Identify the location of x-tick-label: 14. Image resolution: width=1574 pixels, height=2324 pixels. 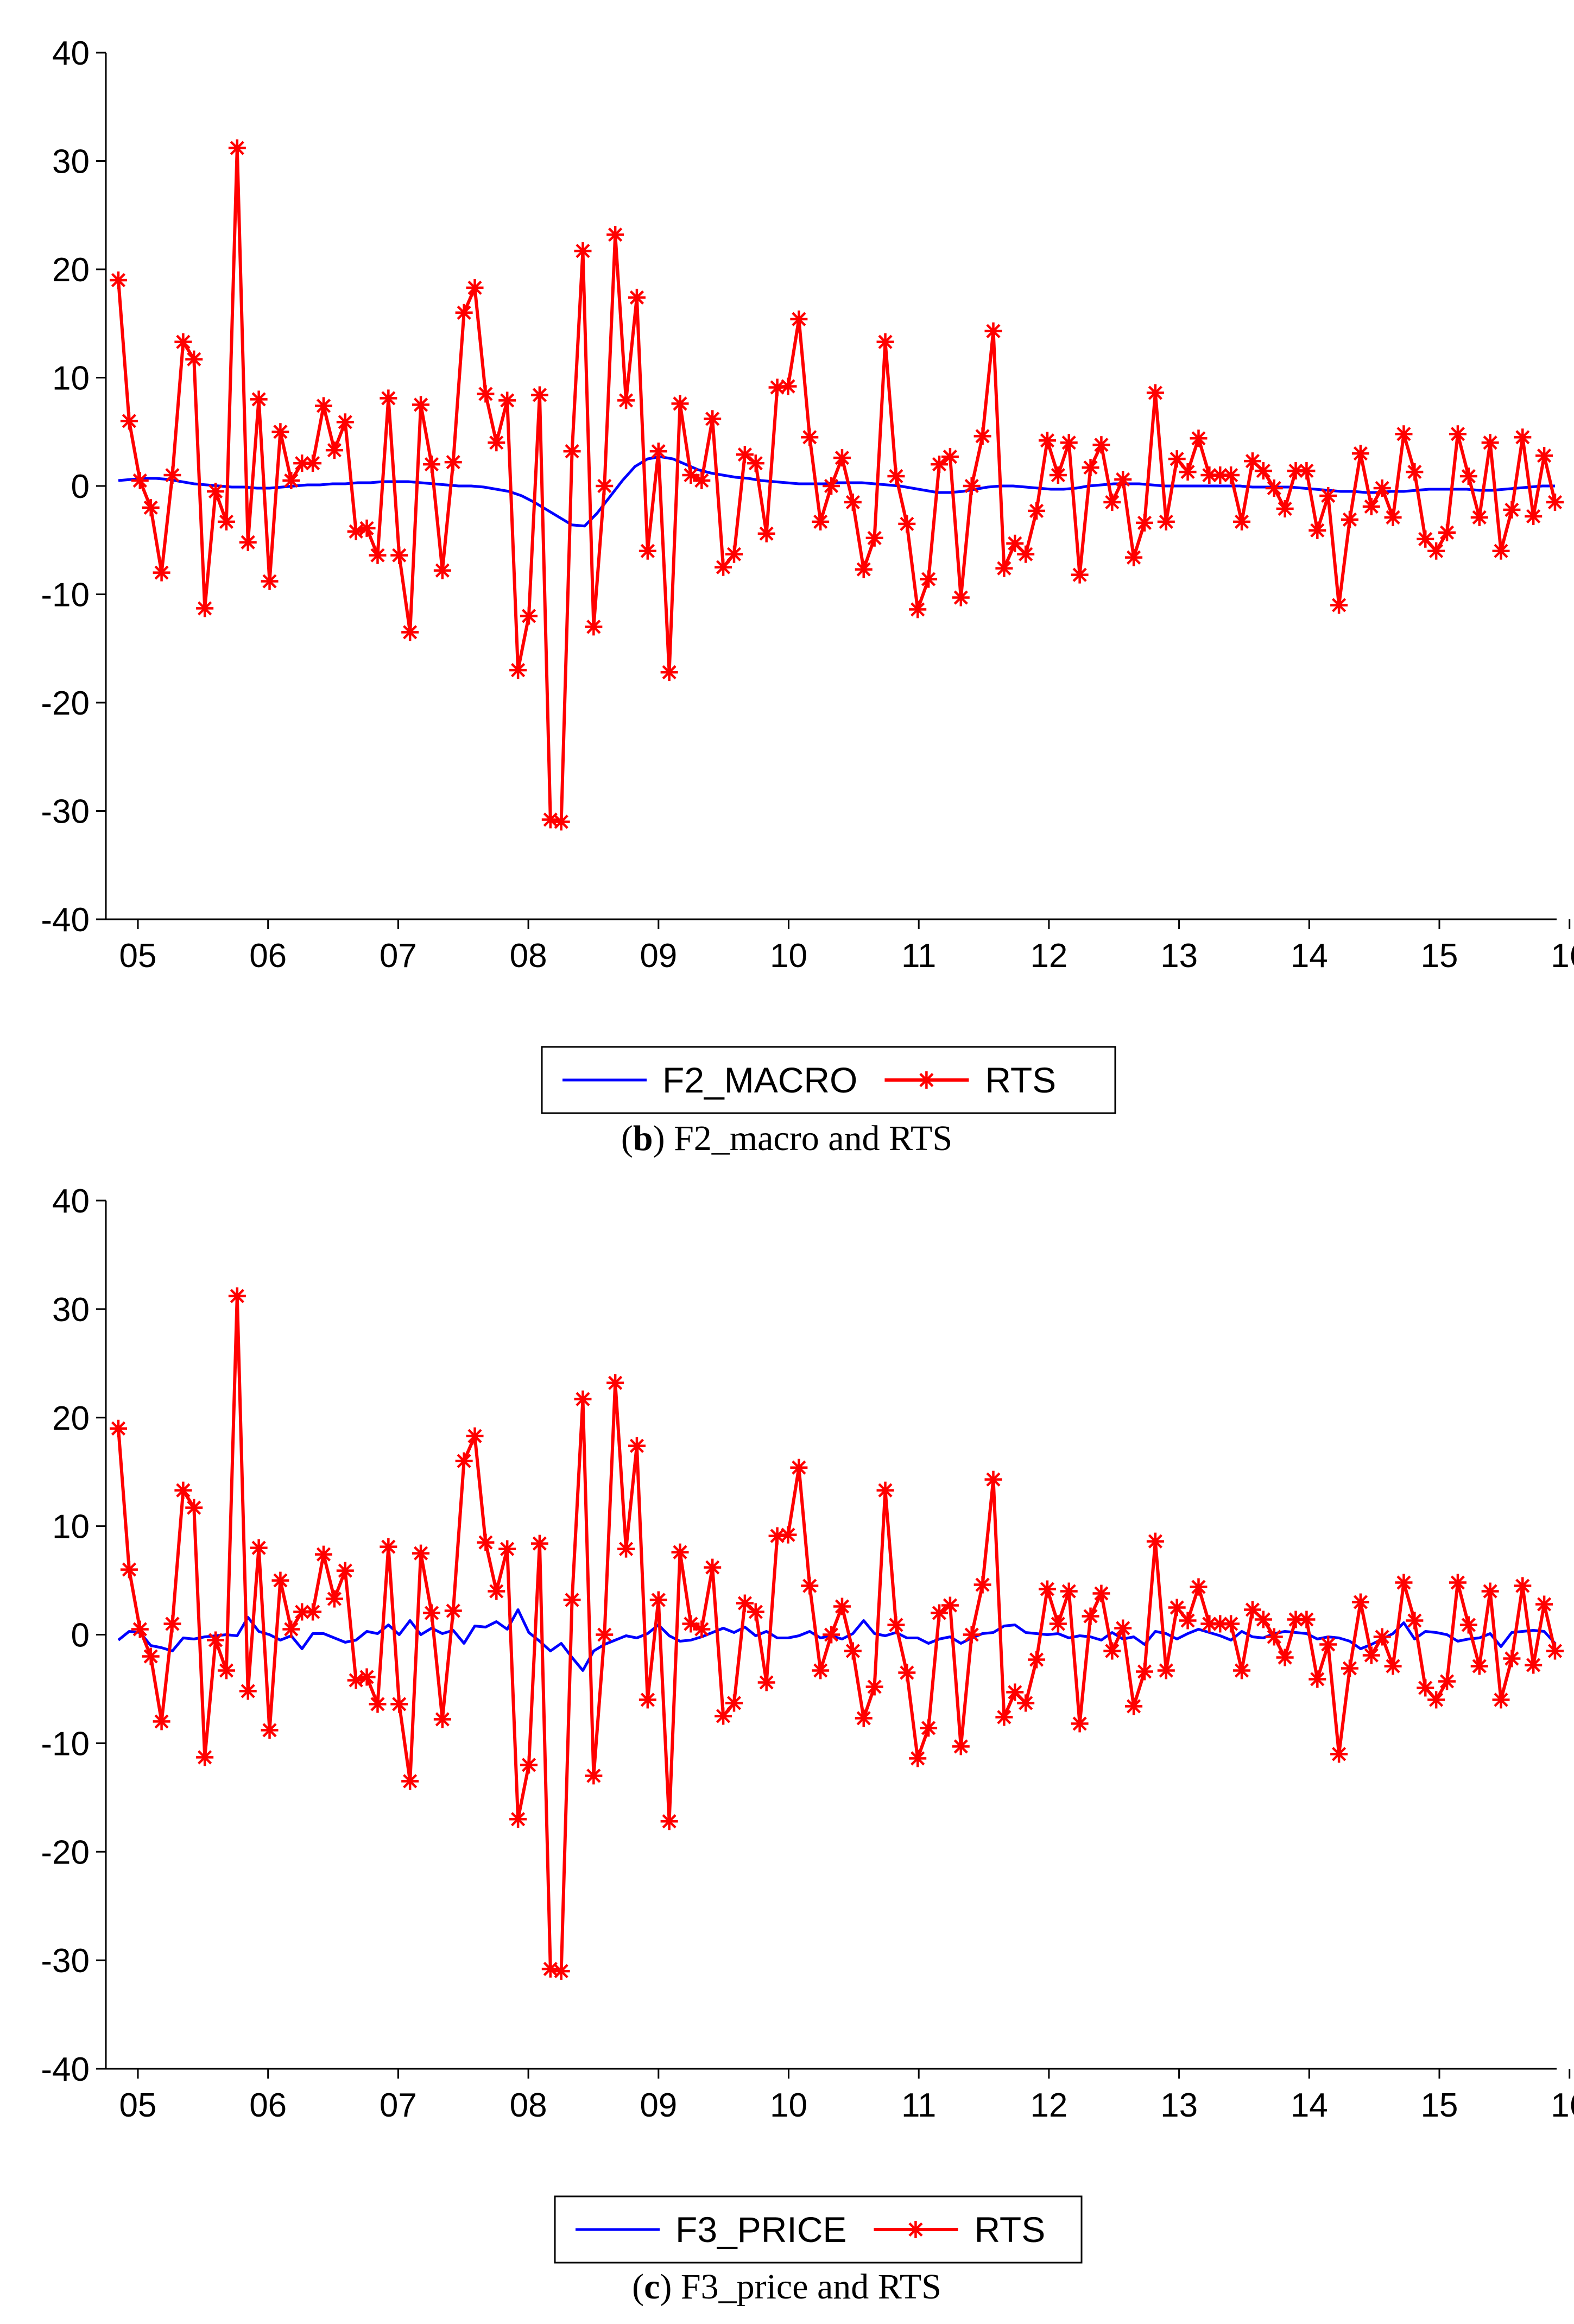
(1309, 2105).